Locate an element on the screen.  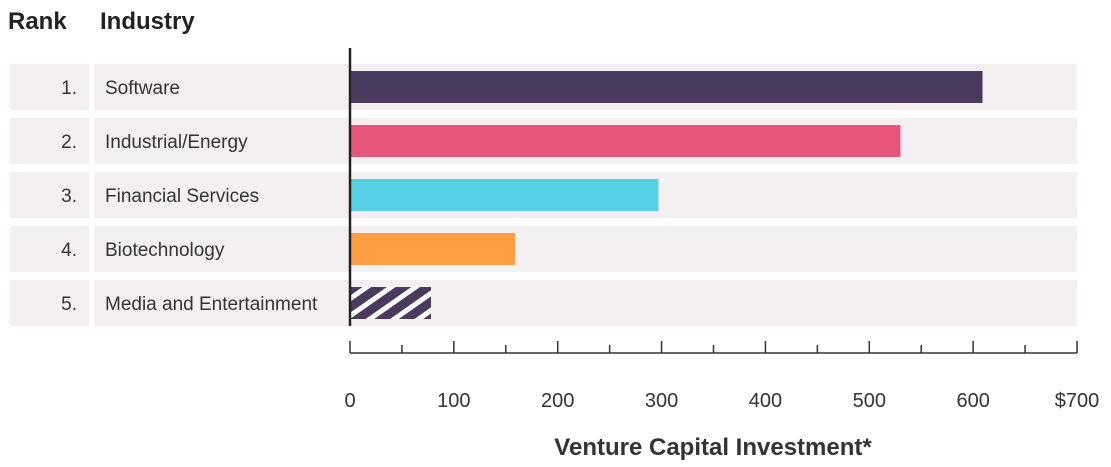
bar-financial-services is located at coordinates (504, 195).